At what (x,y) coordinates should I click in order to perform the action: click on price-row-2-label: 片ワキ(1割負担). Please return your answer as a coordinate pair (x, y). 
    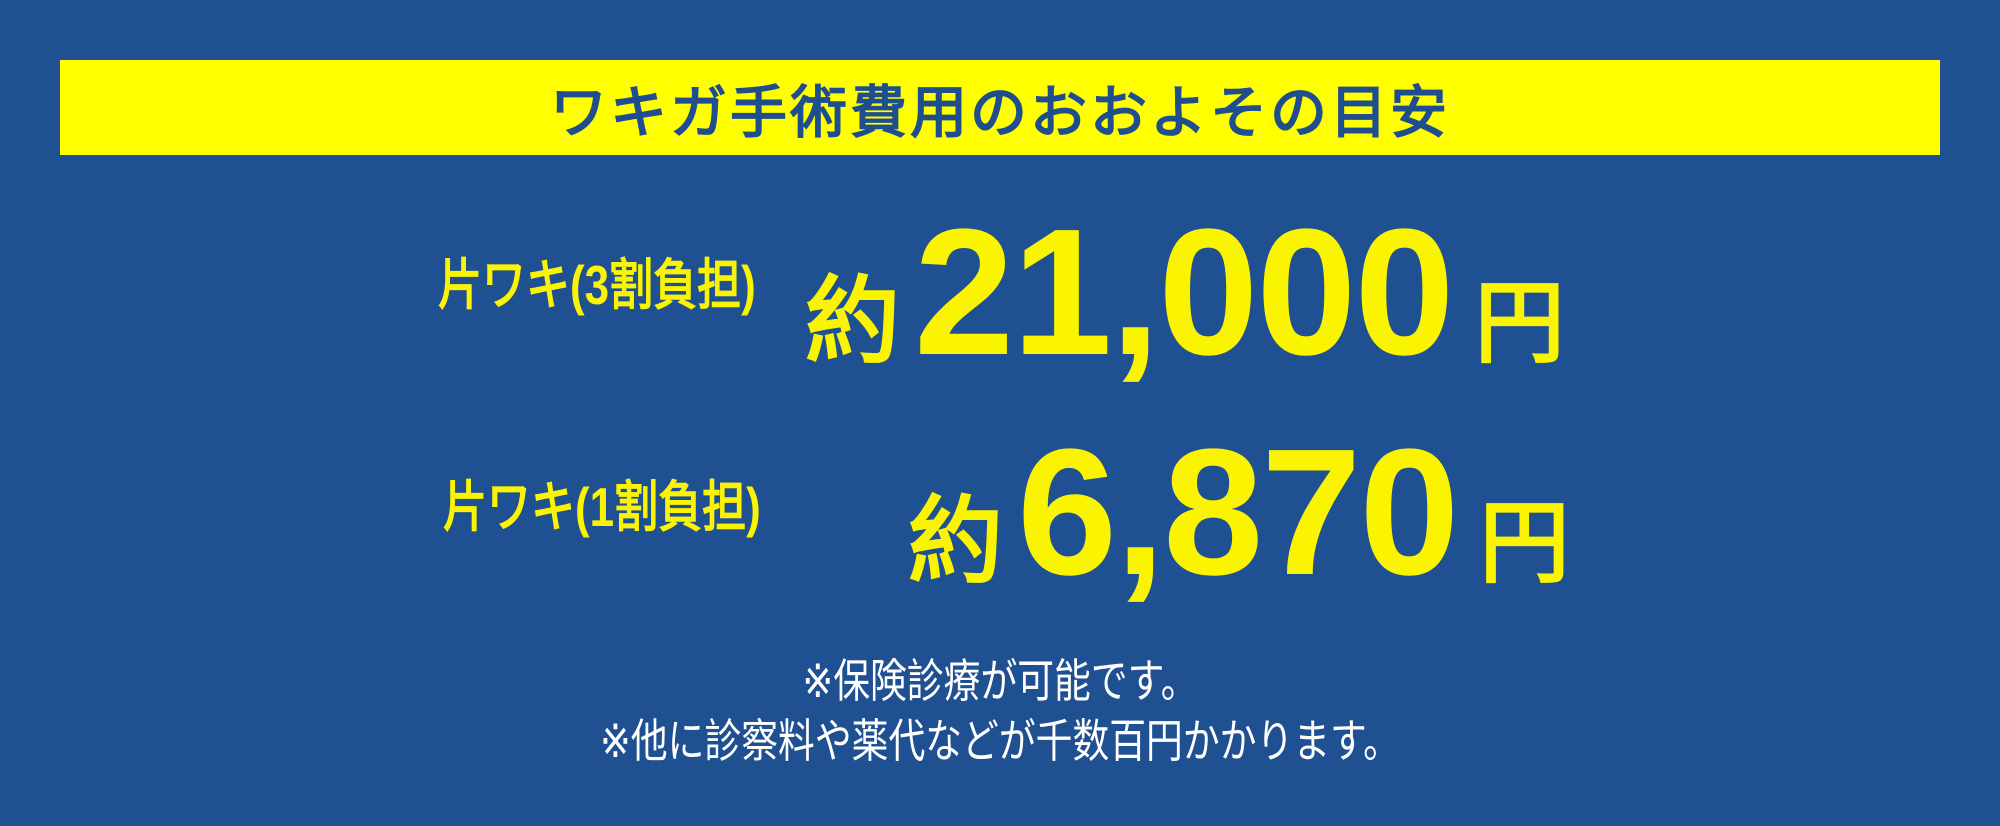
    Looking at the image, I should click on (602, 507).